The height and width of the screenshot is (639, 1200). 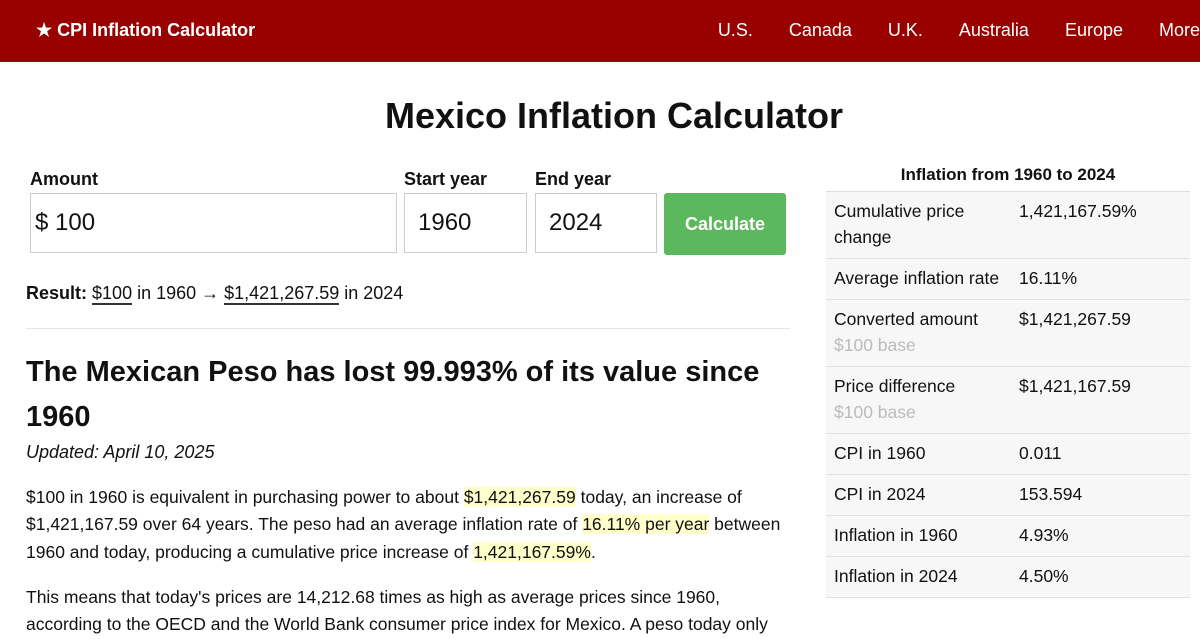 What do you see at coordinates (880, 494) in the screenshot?
I see `stat-label: CPI in 2024` at bounding box center [880, 494].